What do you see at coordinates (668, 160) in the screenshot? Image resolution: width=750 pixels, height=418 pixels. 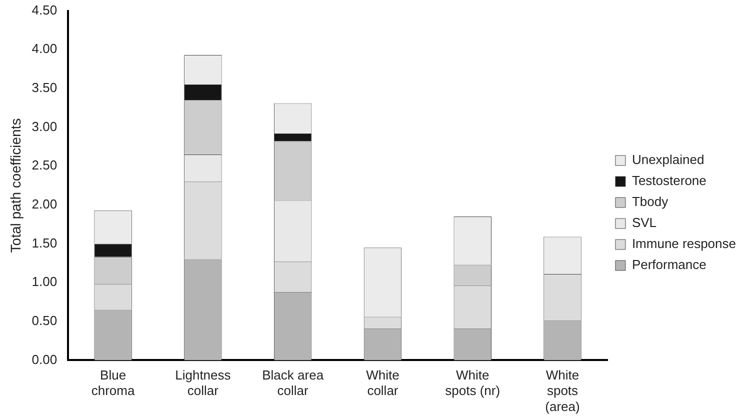 I see `legend-label: Unexplained` at bounding box center [668, 160].